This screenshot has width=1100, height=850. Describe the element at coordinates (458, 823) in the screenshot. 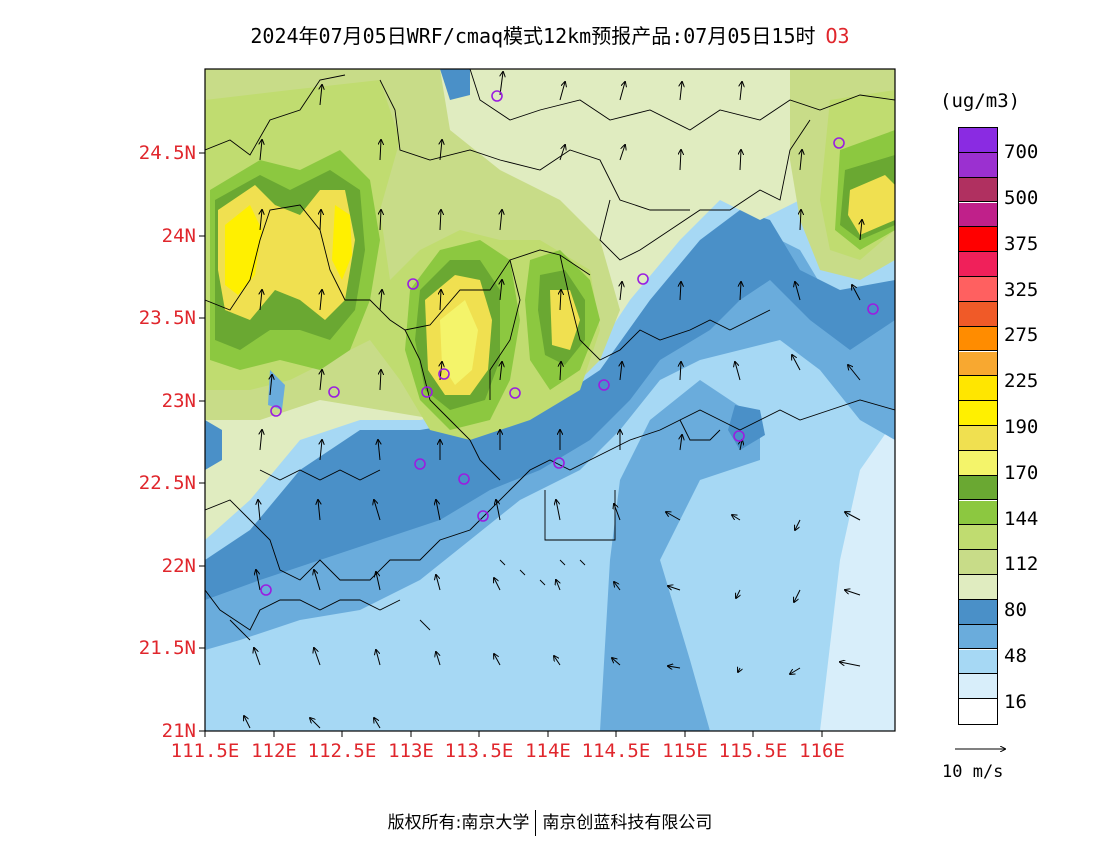

I see `copyright-owner: 版权所有:南京大学` at that location.